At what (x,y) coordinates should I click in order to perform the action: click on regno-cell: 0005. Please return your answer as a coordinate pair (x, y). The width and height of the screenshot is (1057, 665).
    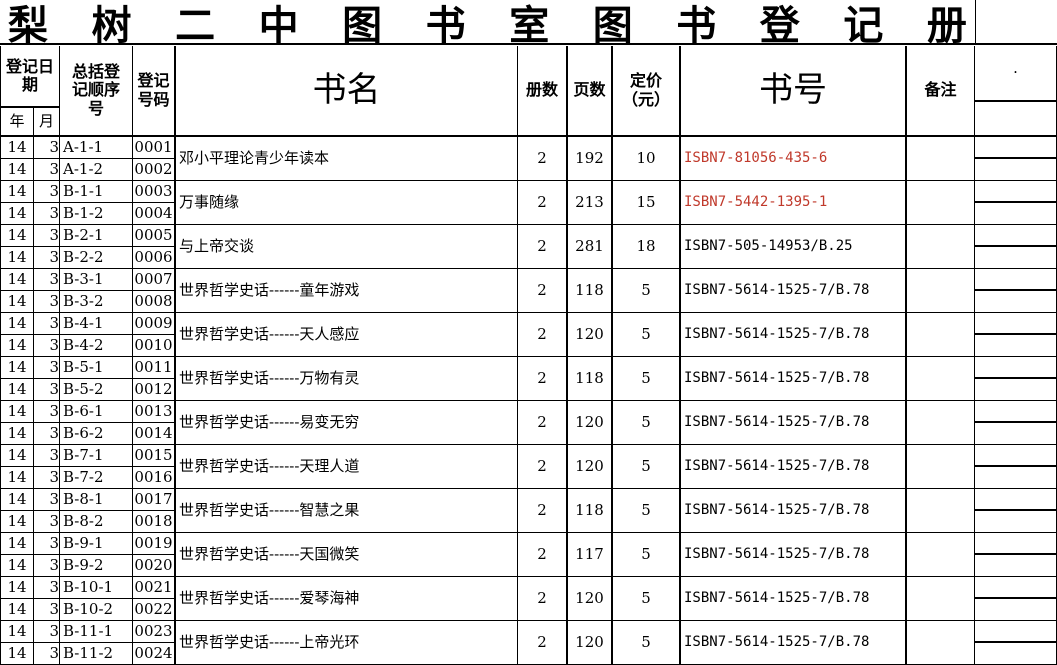
    Looking at the image, I should click on (154, 236).